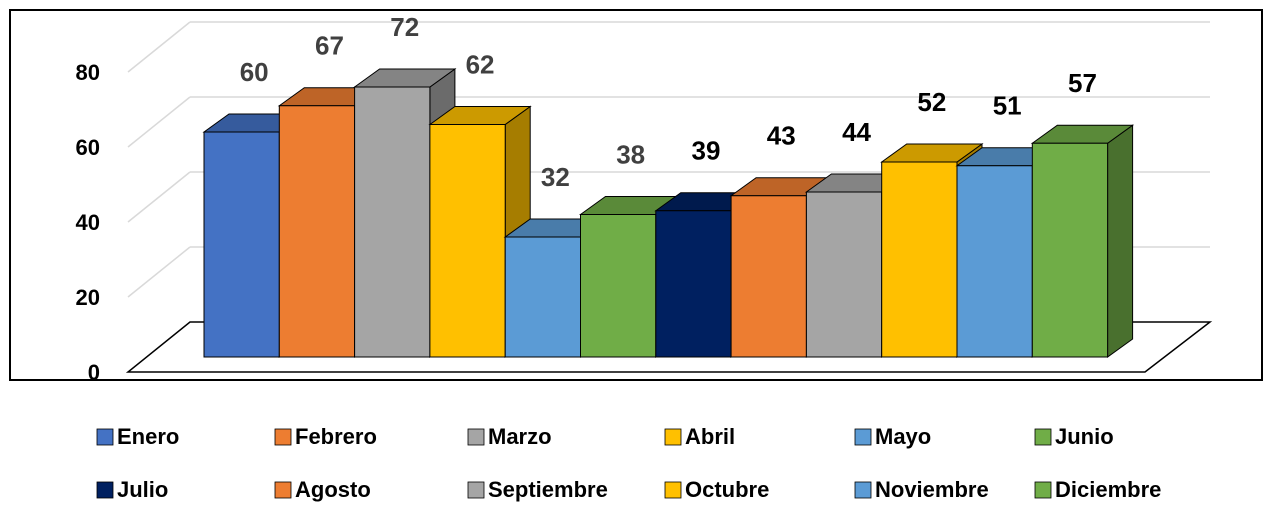 The image size is (1271, 508). What do you see at coordinates (404, 27) in the screenshot?
I see `data-label: 72` at bounding box center [404, 27].